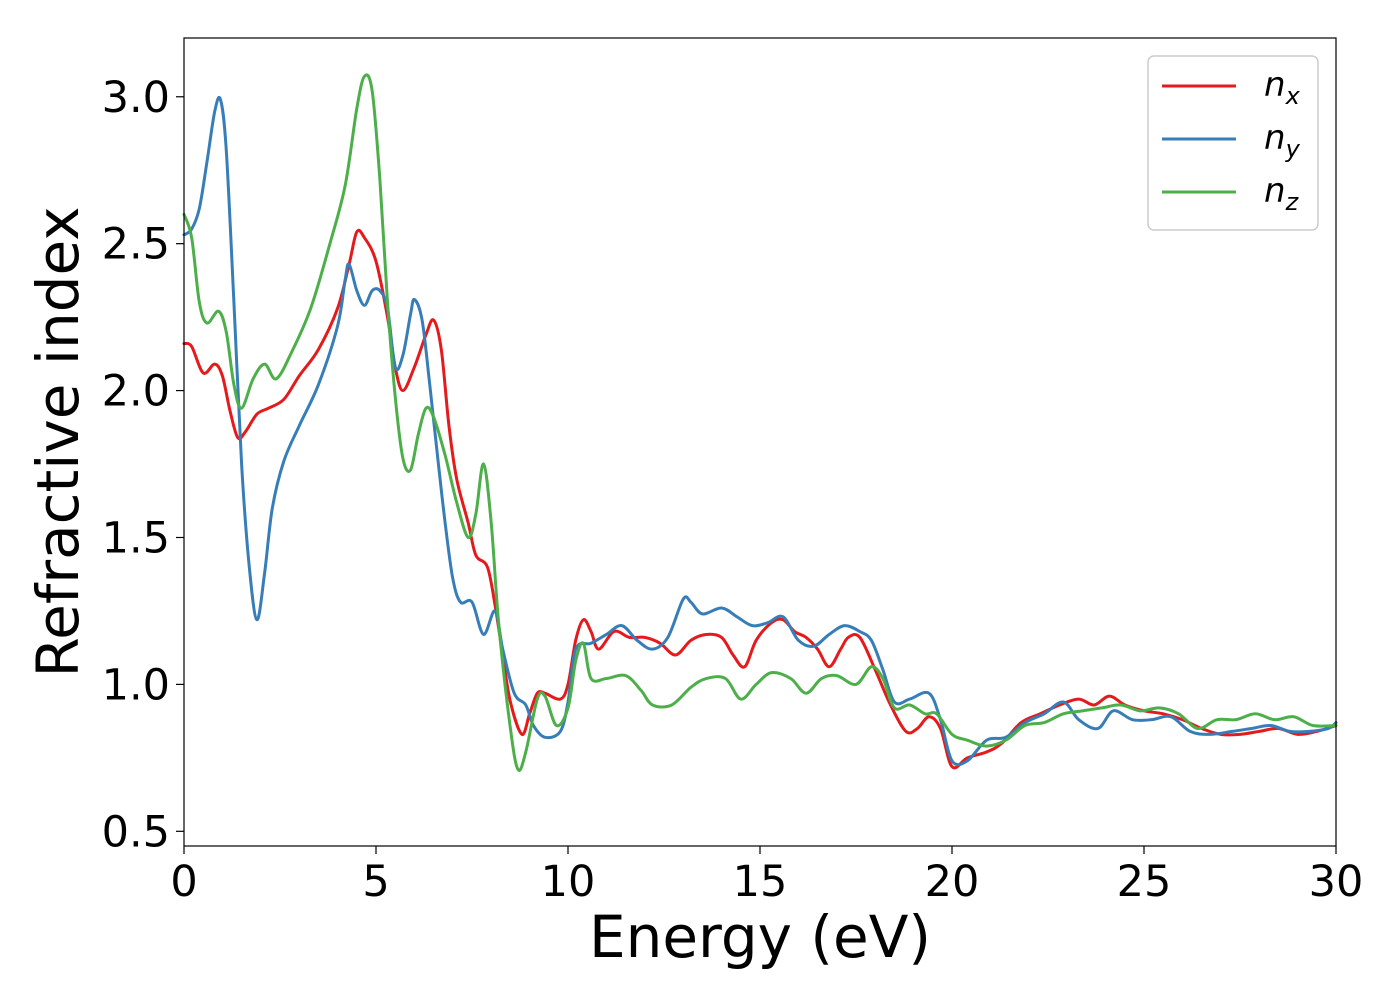 Image resolution: width=1400 pixels, height=1005 pixels. I want to click on y-tick-label: 1.0, so click(136, 685).